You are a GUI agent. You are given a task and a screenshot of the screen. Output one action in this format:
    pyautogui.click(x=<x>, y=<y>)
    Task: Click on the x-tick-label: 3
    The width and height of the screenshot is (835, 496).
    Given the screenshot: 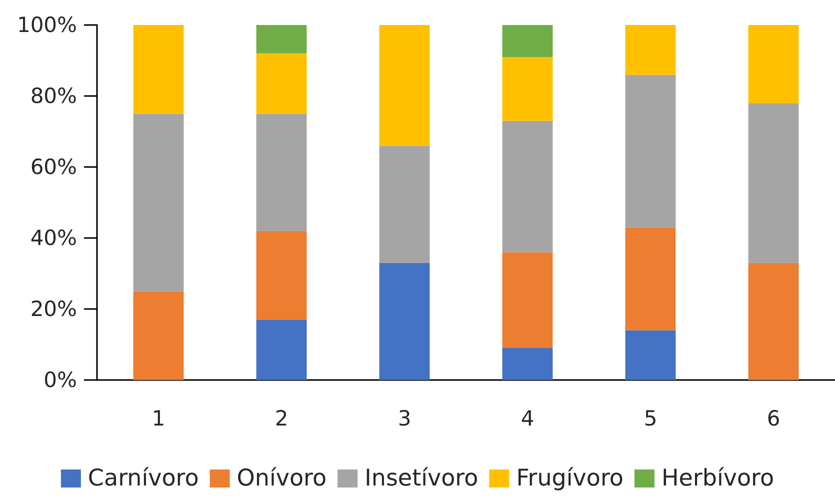 What is the action you would take?
    pyautogui.click(x=405, y=418)
    